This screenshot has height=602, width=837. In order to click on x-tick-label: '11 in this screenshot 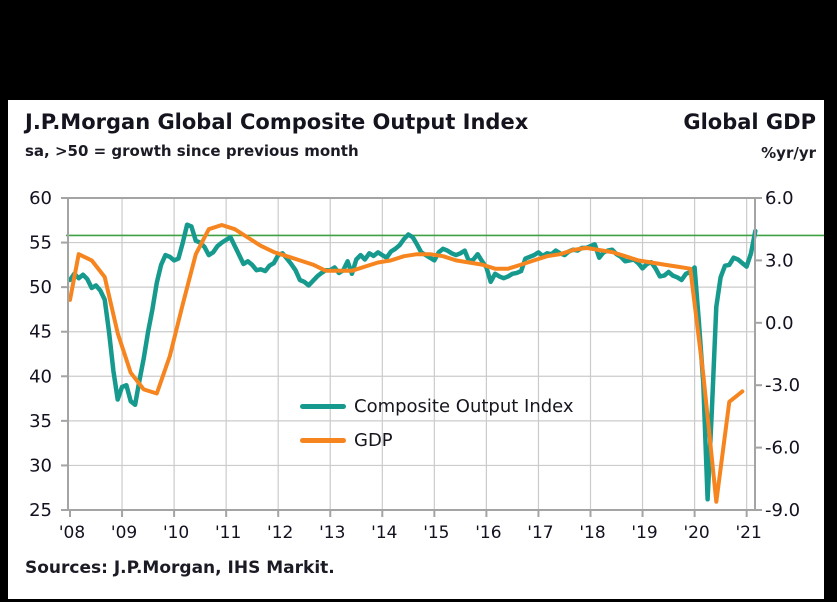, I will do `click(228, 533)`.